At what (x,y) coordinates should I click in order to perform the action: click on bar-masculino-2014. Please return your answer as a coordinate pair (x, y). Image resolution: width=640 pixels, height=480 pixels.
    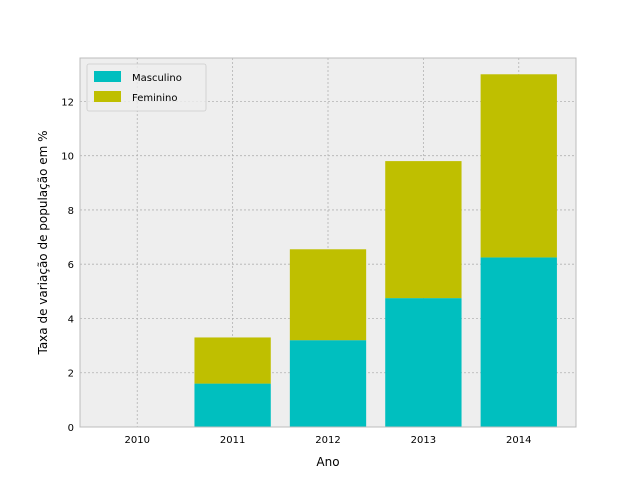
    Looking at the image, I should click on (518, 342).